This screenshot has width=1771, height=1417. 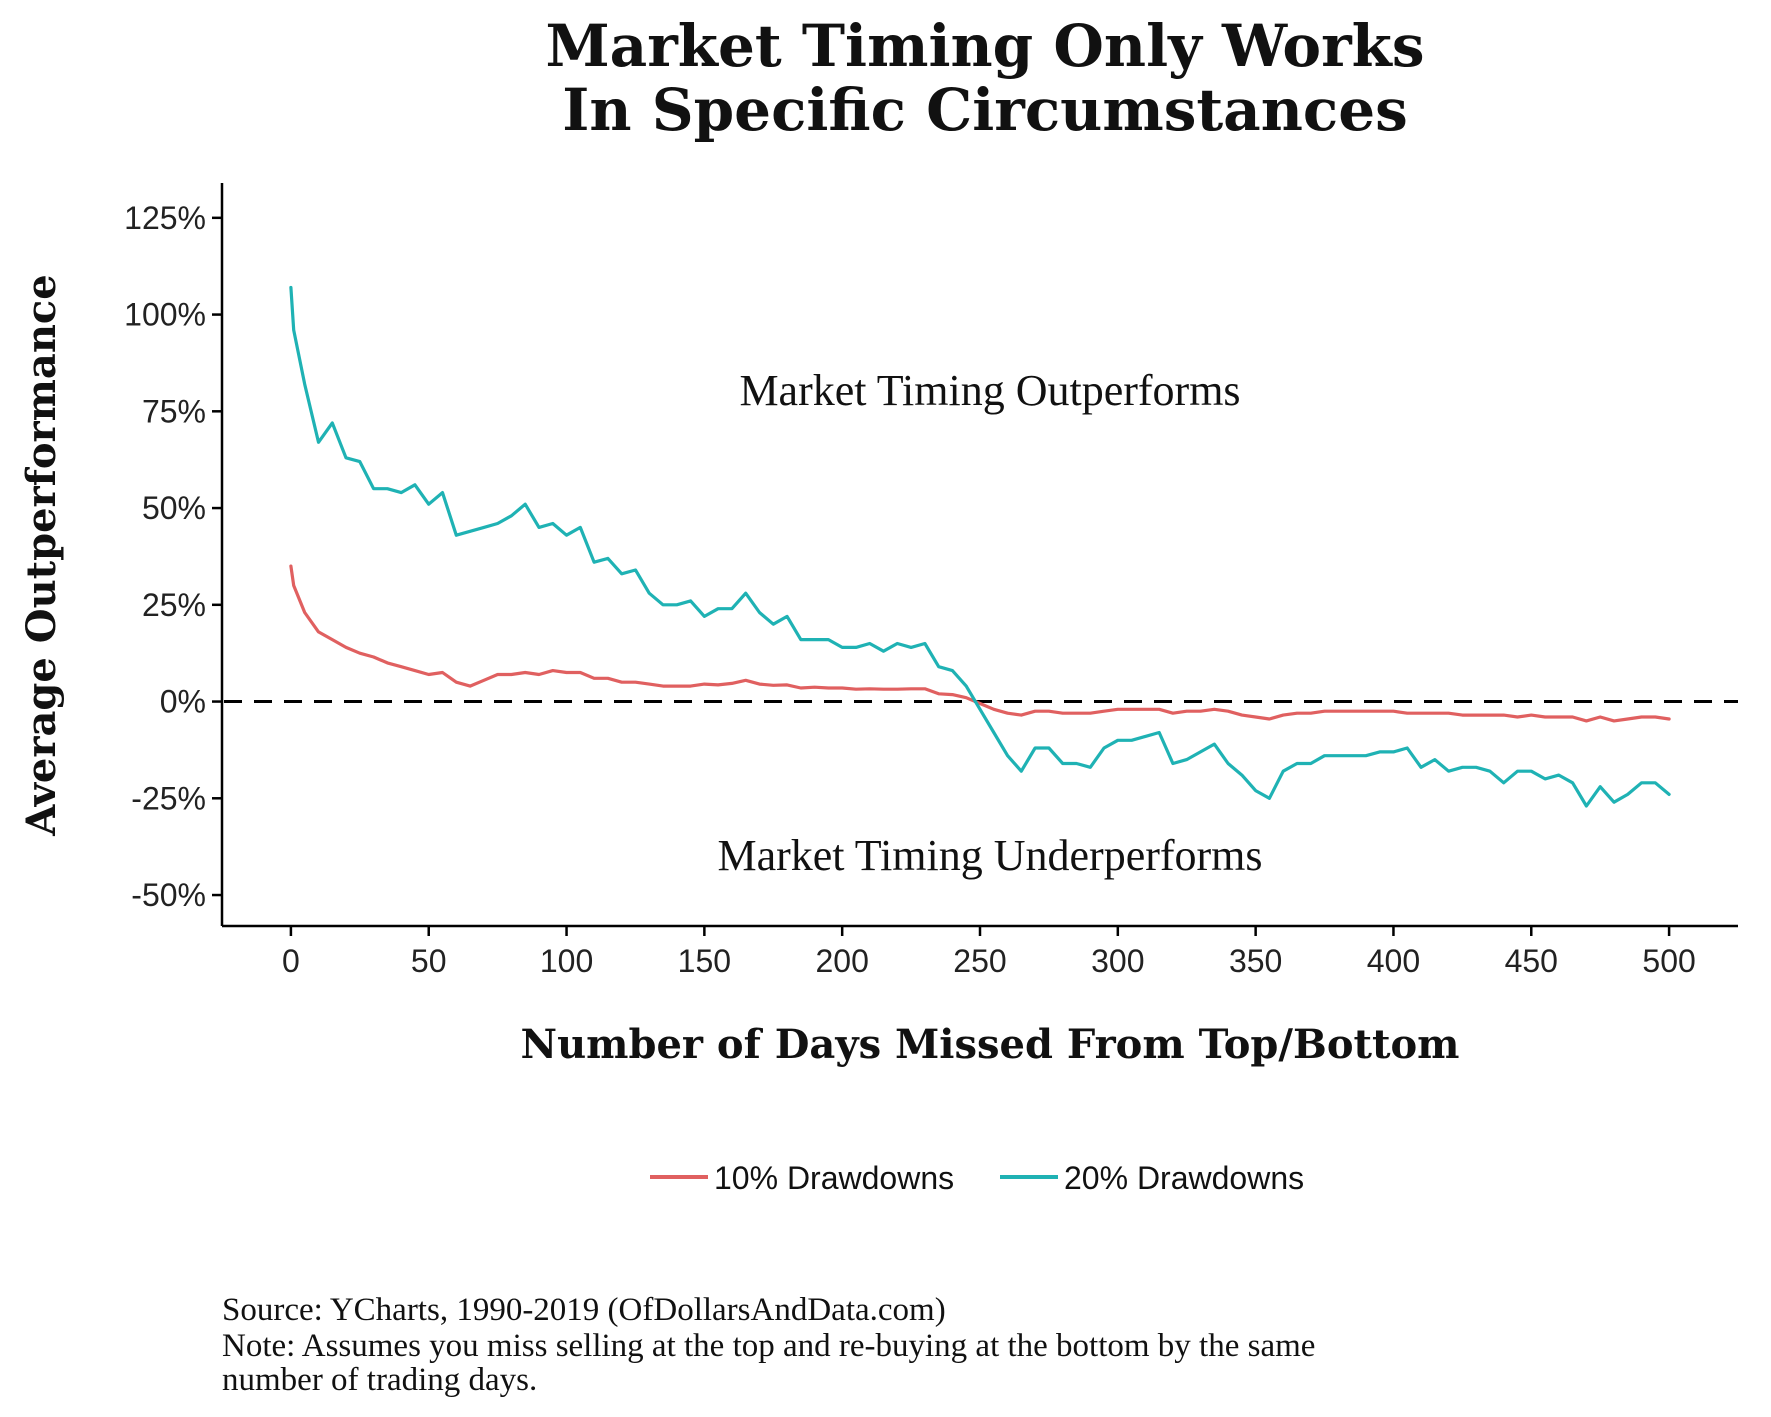 What do you see at coordinates (41, 555) in the screenshot?
I see `y-axis-title: Average Outperformance` at bounding box center [41, 555].